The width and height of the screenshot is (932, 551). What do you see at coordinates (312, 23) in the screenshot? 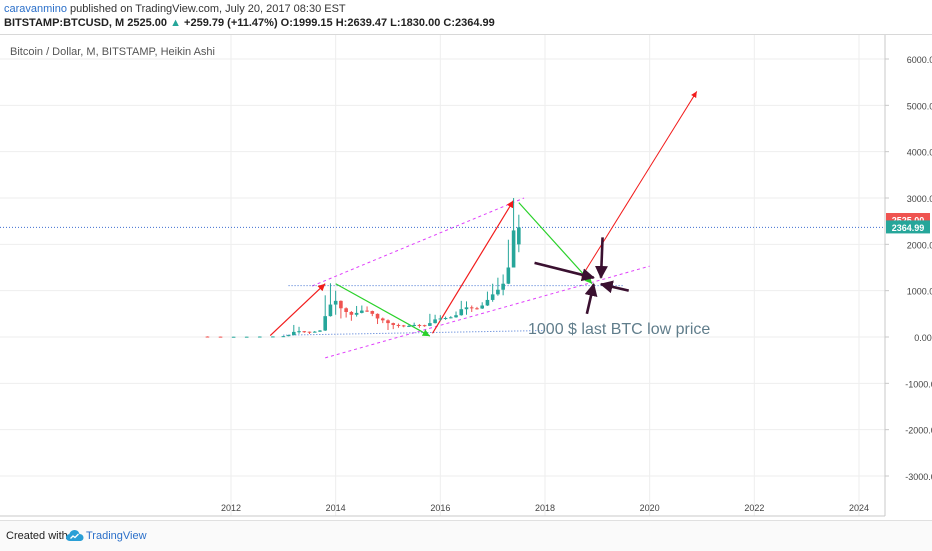
I see `open-value: 1999.15` at bounding box center [312, 23].